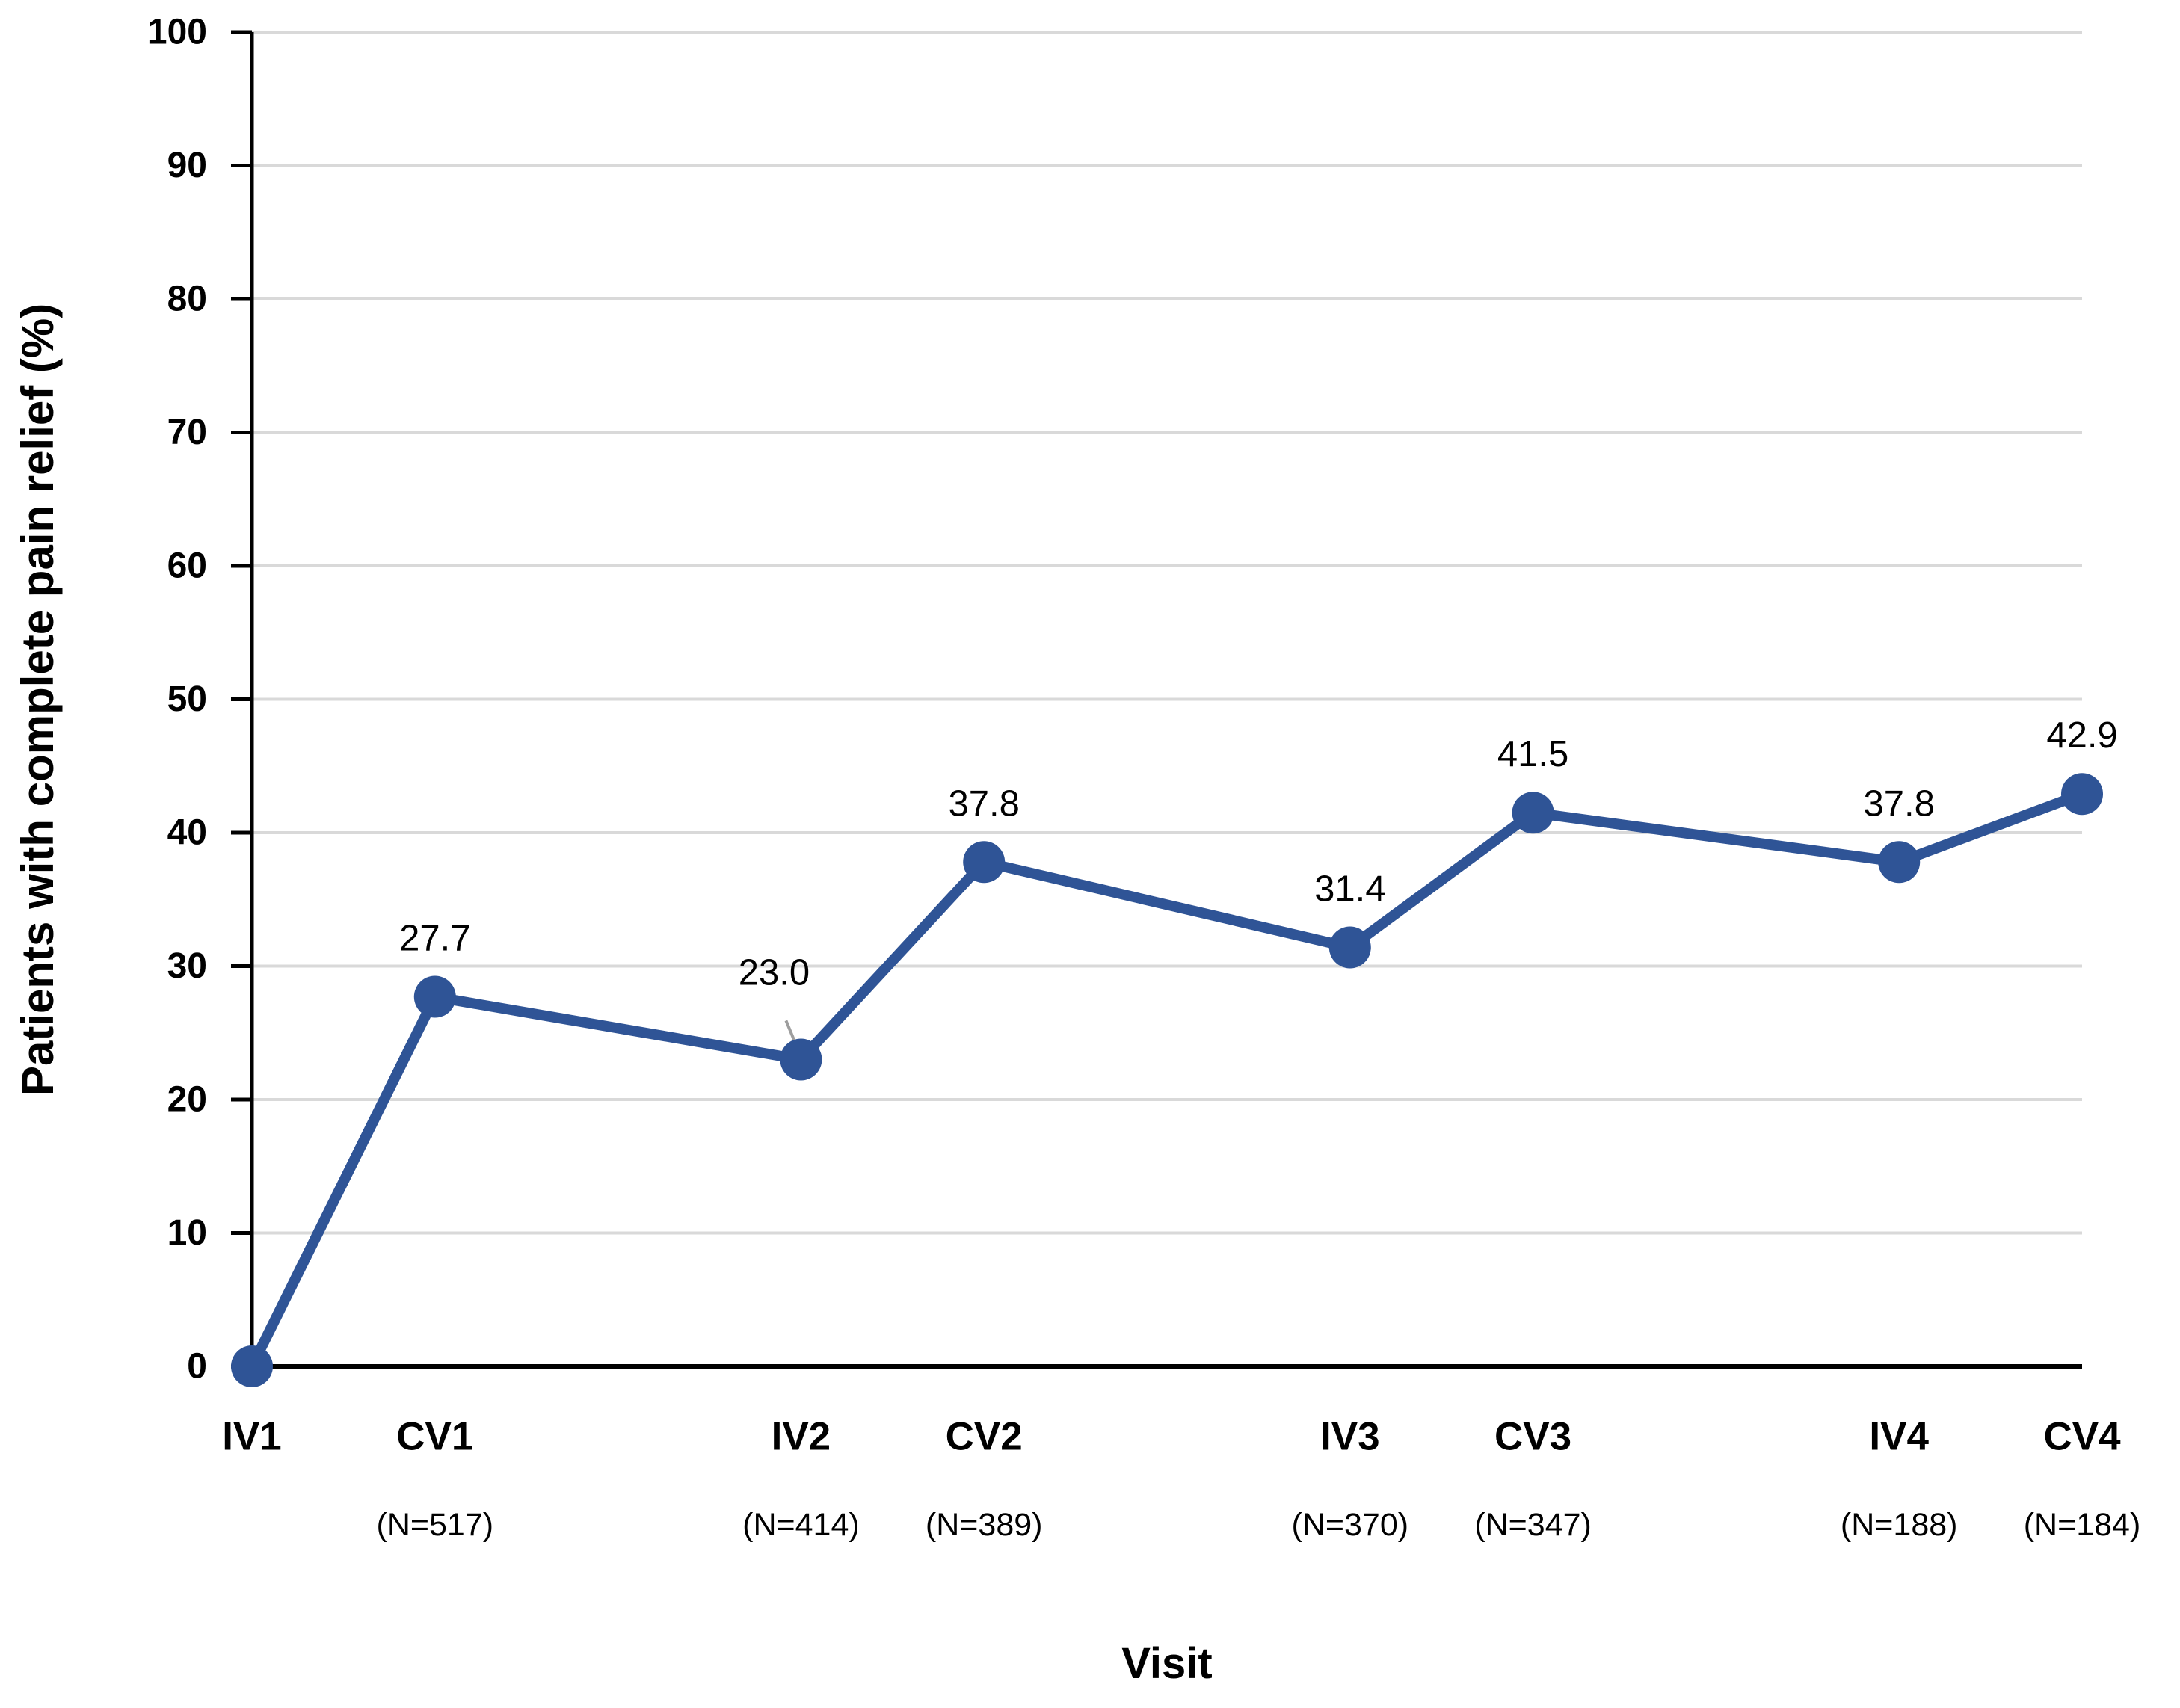  What do you see at coordinates (252, 1366) in the screenshot?
I see `data-point-marker-iv1` at bounding box center [252, 1366].